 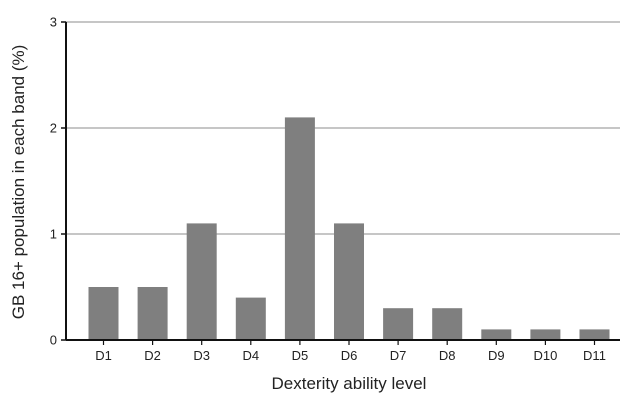 I want to click on bar-d7, so click(x=398, y=324).